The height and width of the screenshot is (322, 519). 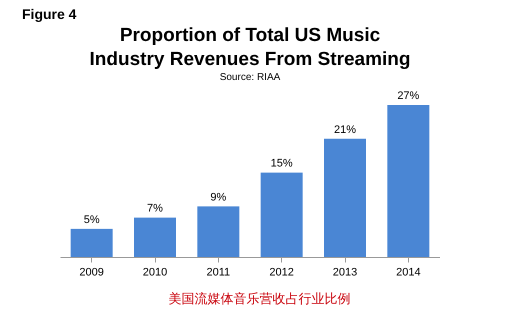 What do you see at coordinates (408, 96) in the screenshot?
I see `data-label: 27%` at bounding box center [408, 96].